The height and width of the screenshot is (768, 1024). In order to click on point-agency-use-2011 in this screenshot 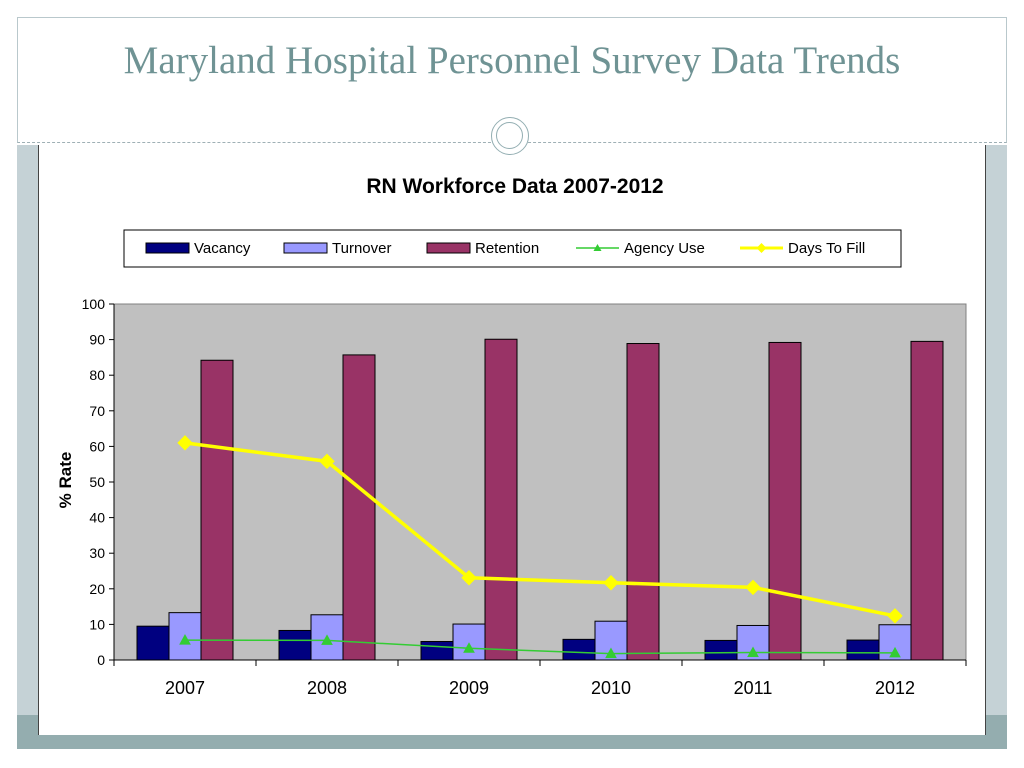, I will do `click(753, 652)`.